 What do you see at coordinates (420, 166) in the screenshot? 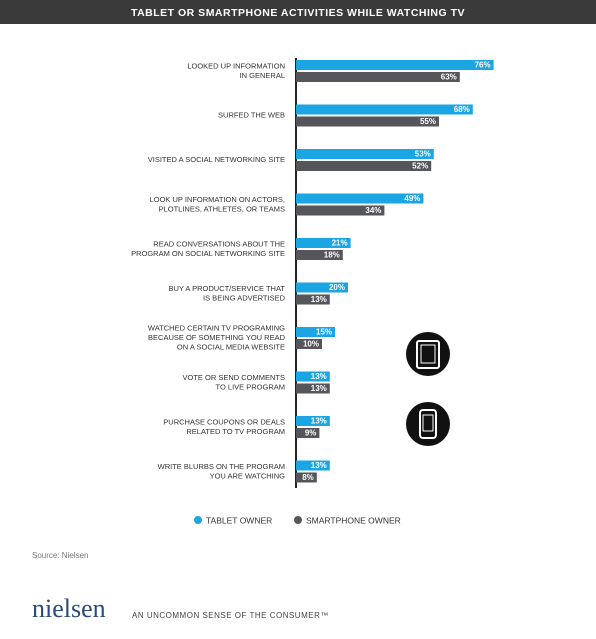
I see `value-label: 52%` at bounding box center [420, 166].